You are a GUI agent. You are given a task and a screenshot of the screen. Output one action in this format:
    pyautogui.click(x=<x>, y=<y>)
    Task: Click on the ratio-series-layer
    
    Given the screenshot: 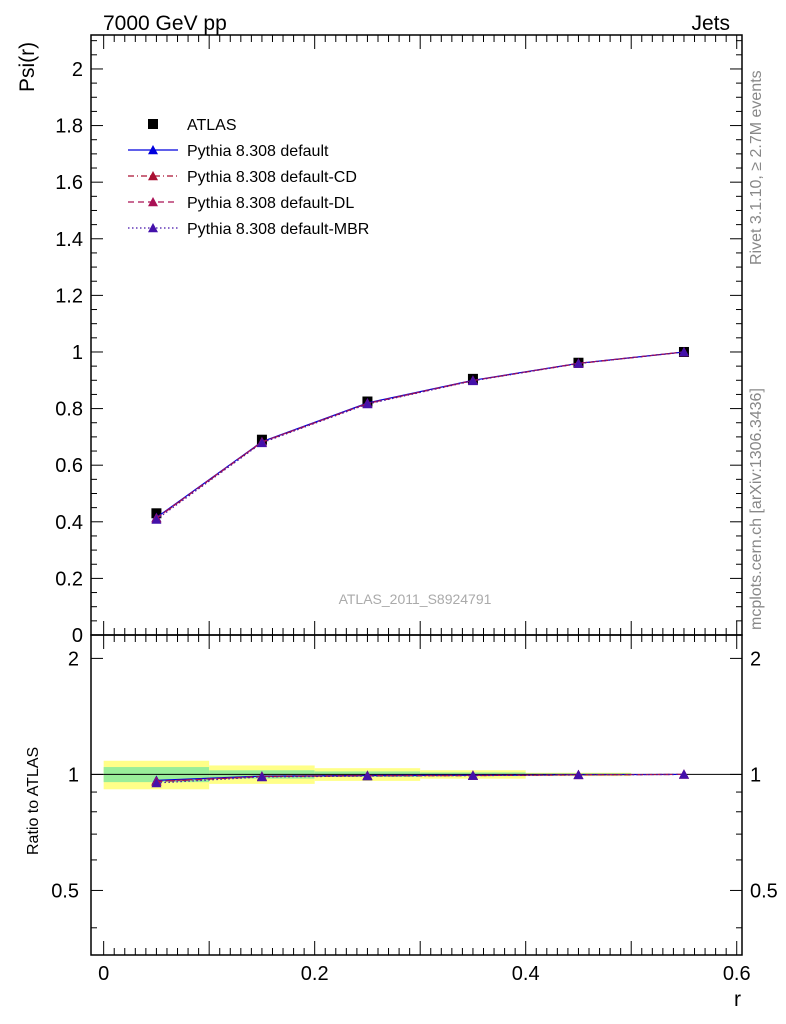 What is the action you would take?
    pyautogui.click(x=420, y=778)
    